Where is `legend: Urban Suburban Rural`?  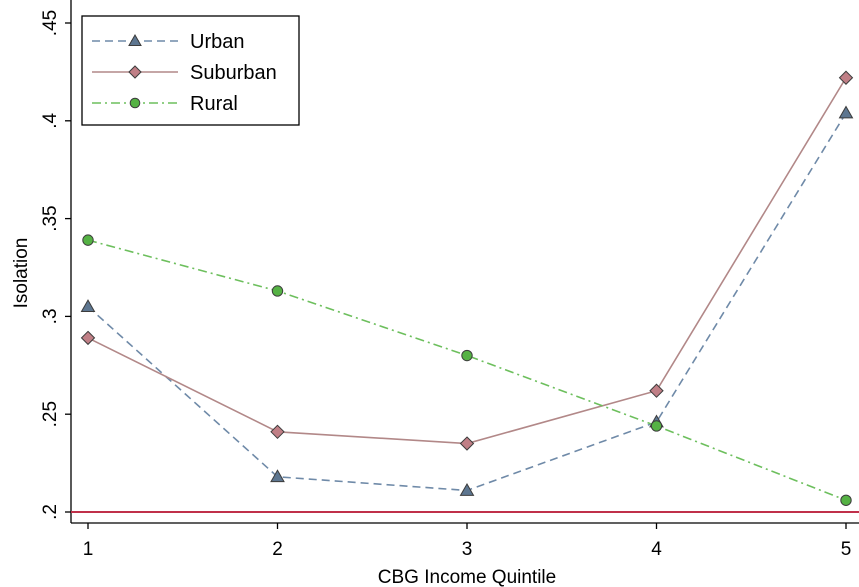
legend: Urban Suburban Rural is located at coordinates (190, 70).